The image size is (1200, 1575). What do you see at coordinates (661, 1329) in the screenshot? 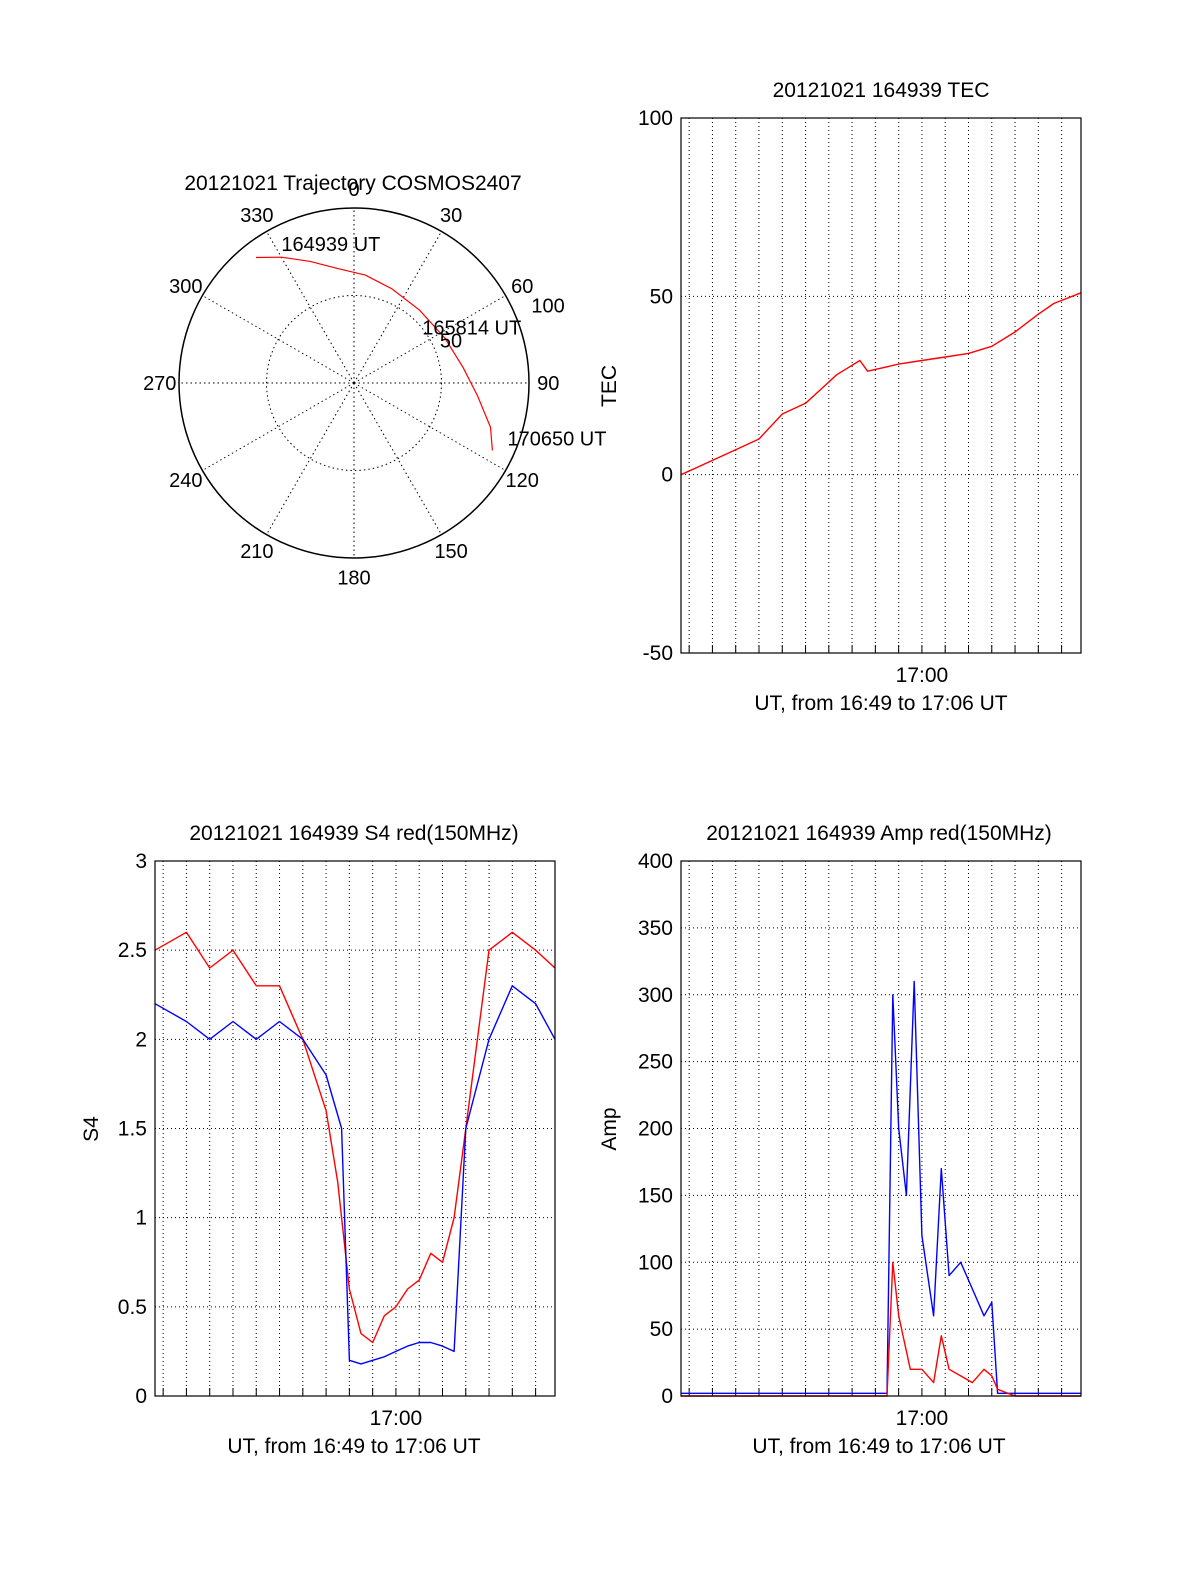
I see `amp-y-tick-label: 50` at bounding box center [661, 1329].